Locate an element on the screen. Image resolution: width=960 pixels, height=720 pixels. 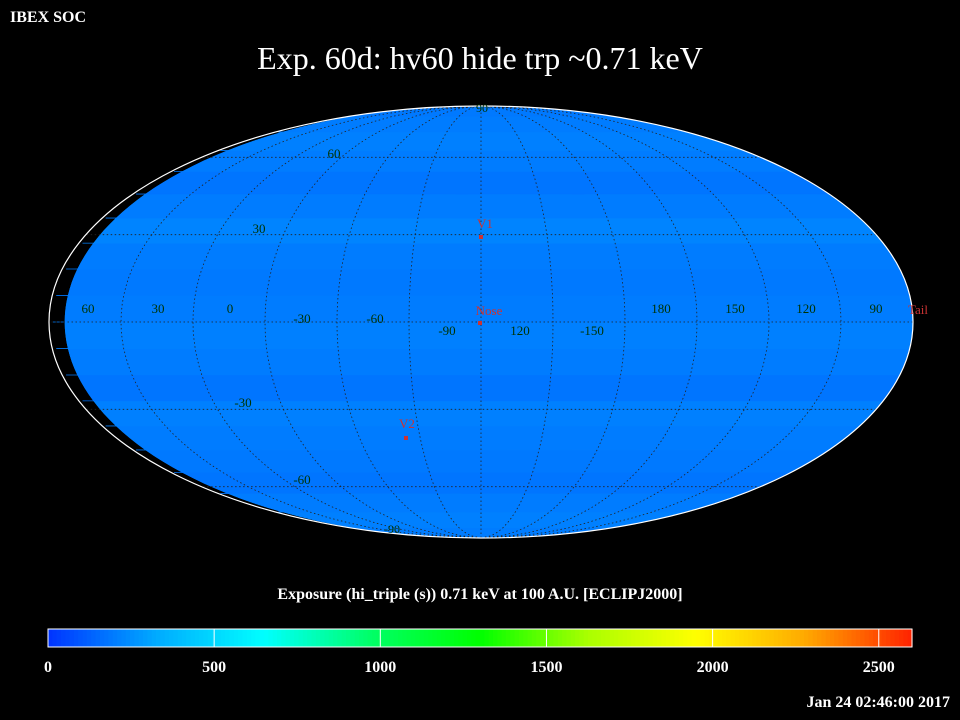
colorbar-tick-label: 2500 is located at coordinates (878, 667).